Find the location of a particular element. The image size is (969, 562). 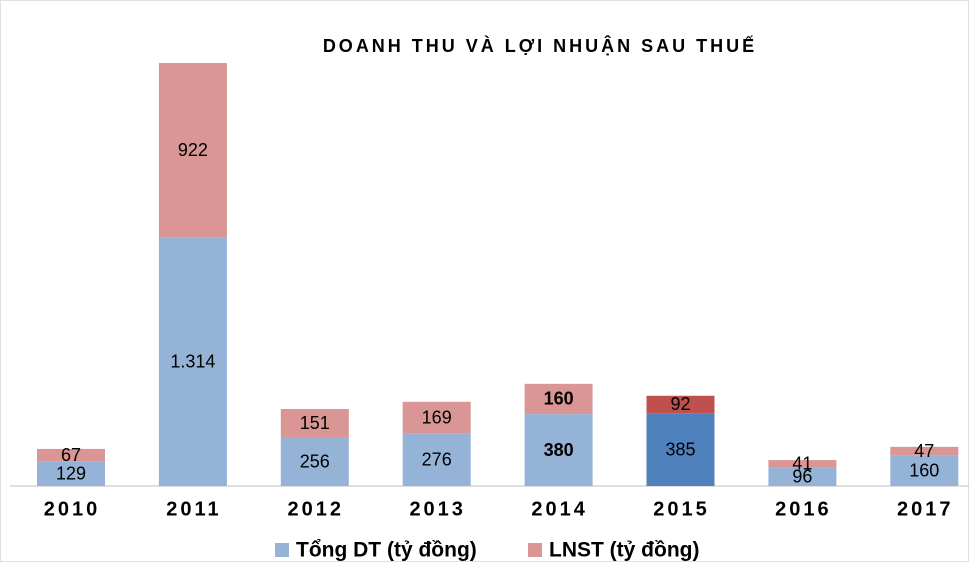

data-label: 129 is located at coordinates (71, 474).